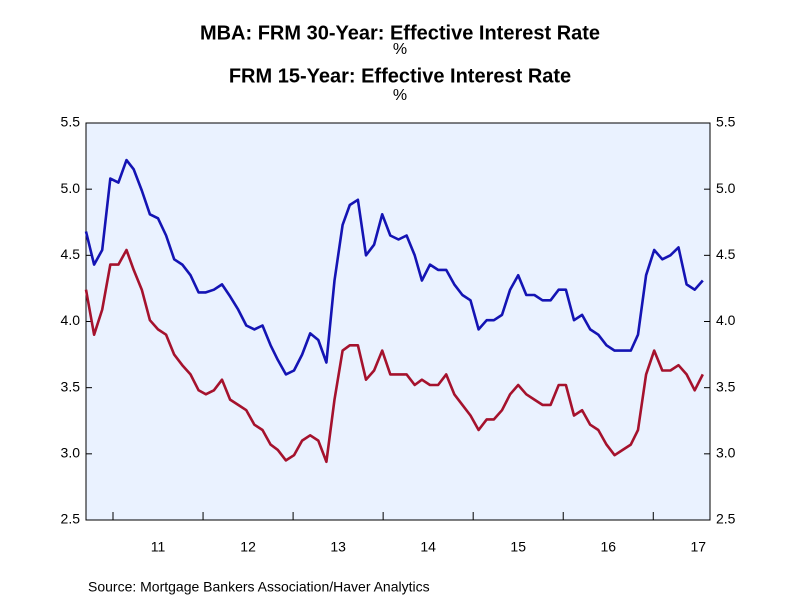  Describe the element at coordinates (71, 254) in the screenshot. I see `y-tick-label: 4.5` at that location.